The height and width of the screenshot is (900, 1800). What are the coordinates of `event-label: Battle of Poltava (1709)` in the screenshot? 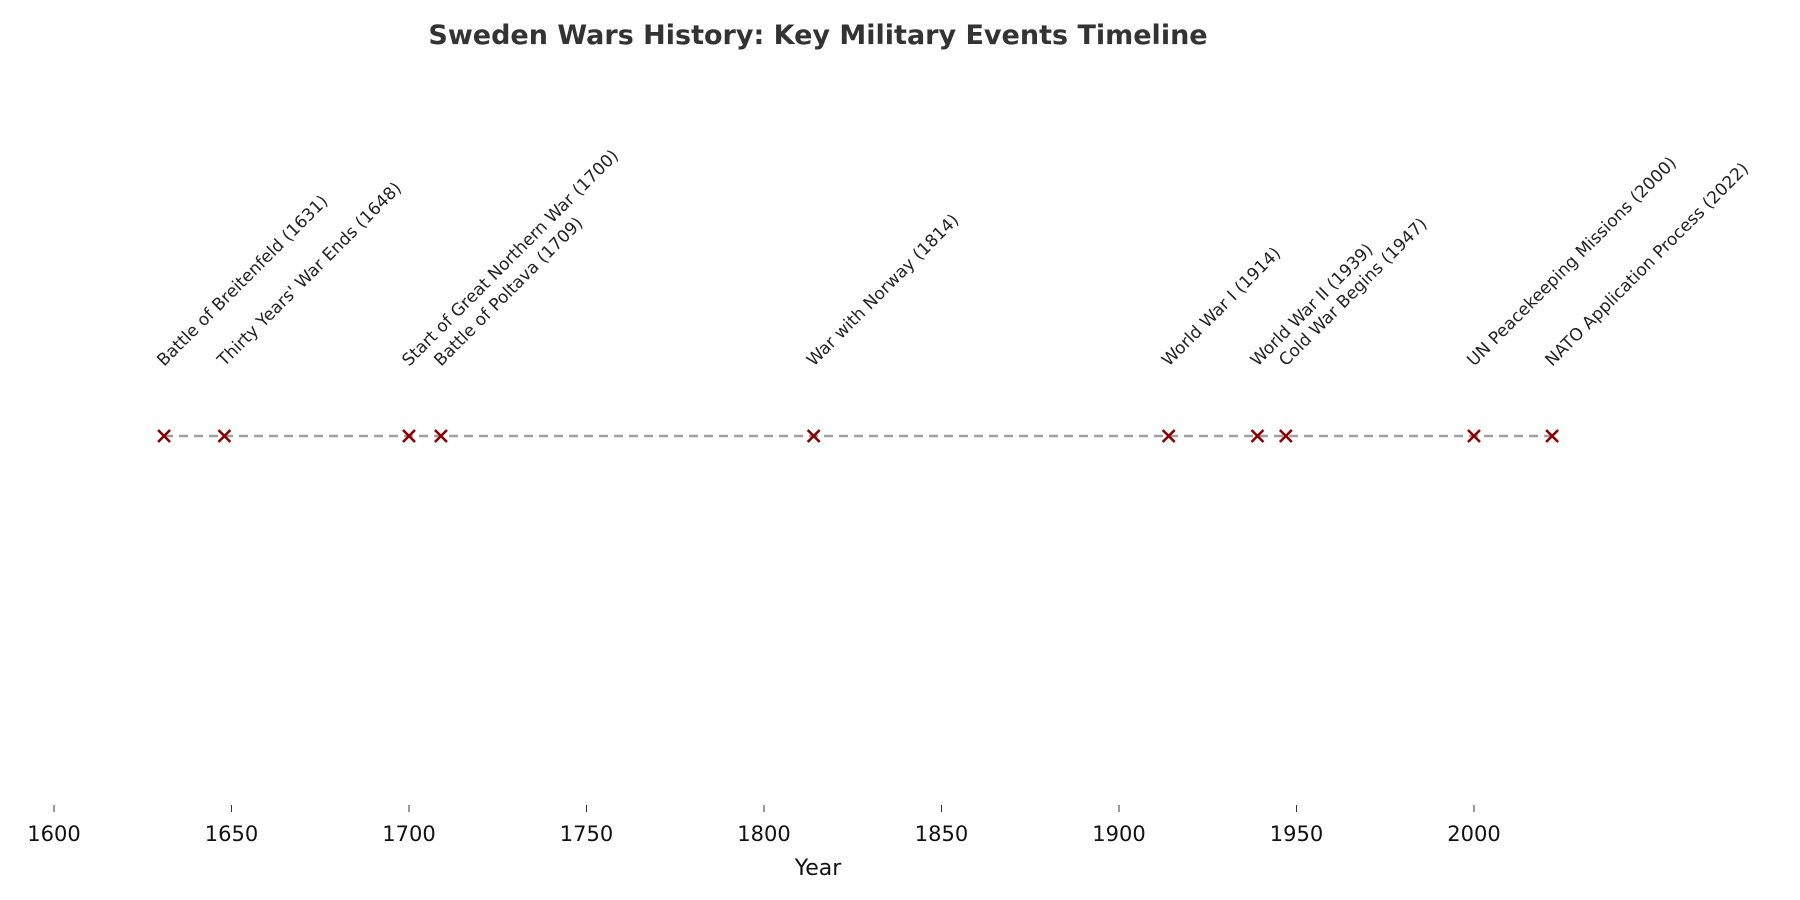 It's located at (508, 292).